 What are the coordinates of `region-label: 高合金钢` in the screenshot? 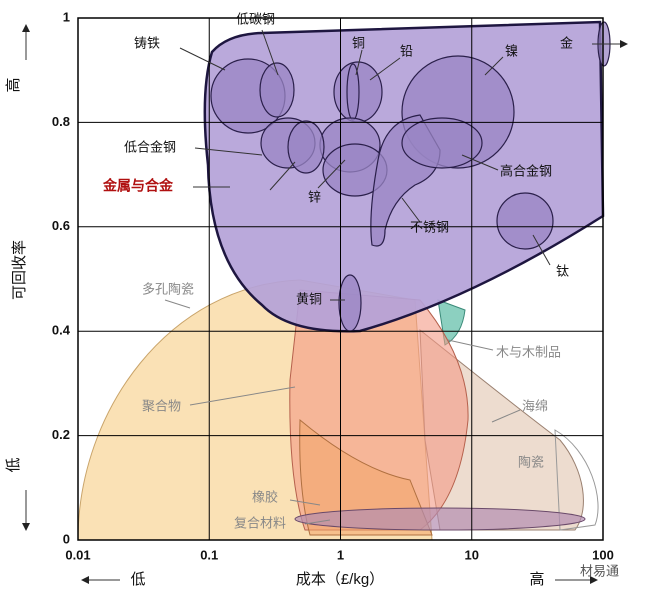 It's located at (526, 170).